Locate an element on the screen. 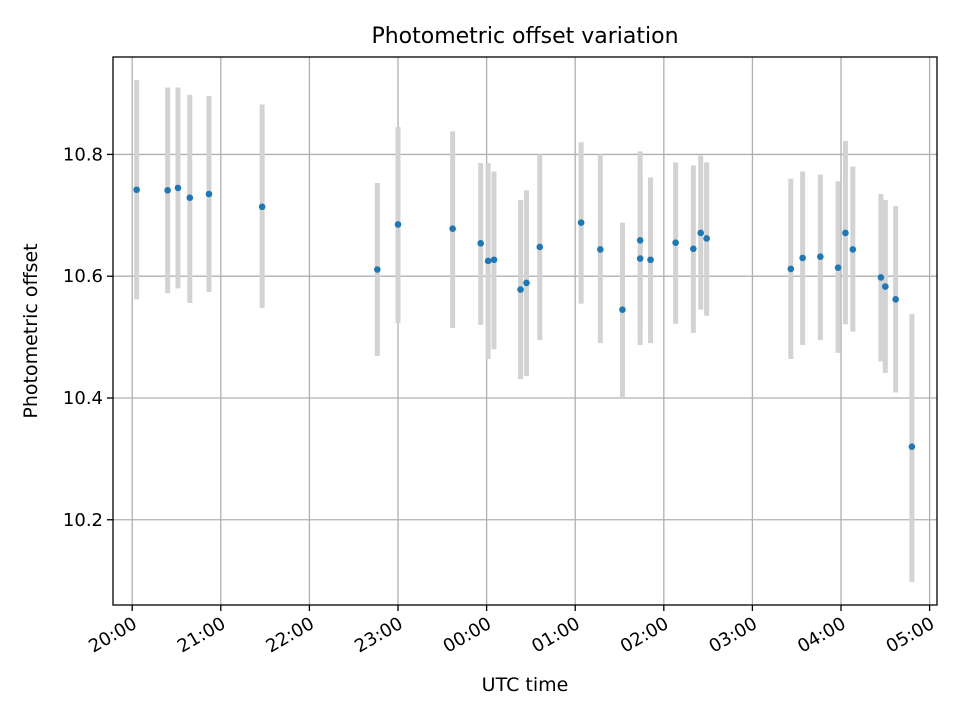 This screenshot has height=720, width=960. y-tick-label: 10.4 is located at coordinates (83, 398).